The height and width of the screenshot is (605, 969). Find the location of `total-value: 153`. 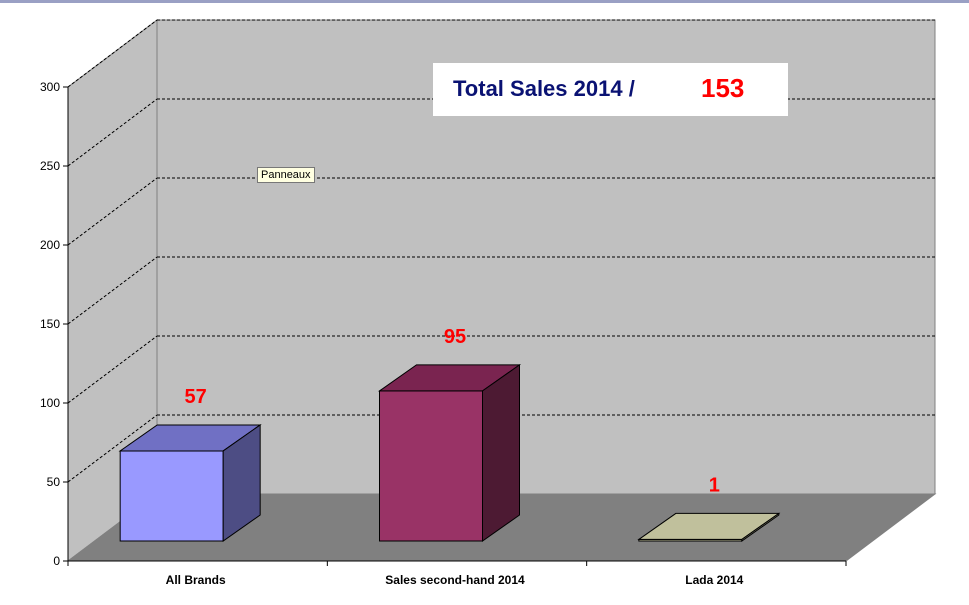

total-value: 153 is located at coordinates (723, 88).